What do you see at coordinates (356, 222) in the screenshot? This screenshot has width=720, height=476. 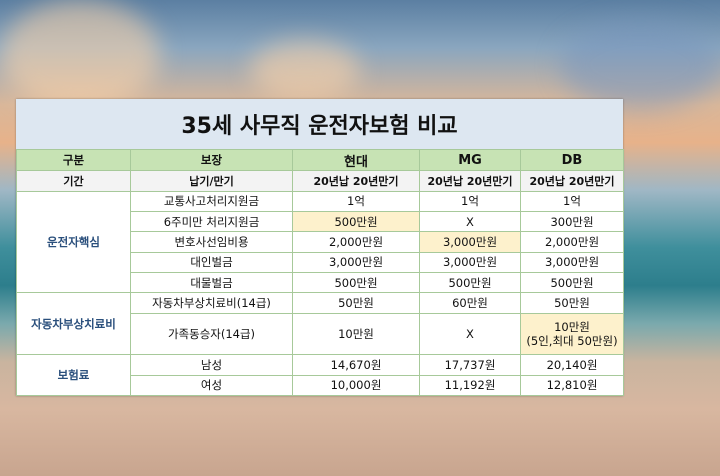 I see `value-cell-highlight: 500만원` at bounding box center [356, 222].